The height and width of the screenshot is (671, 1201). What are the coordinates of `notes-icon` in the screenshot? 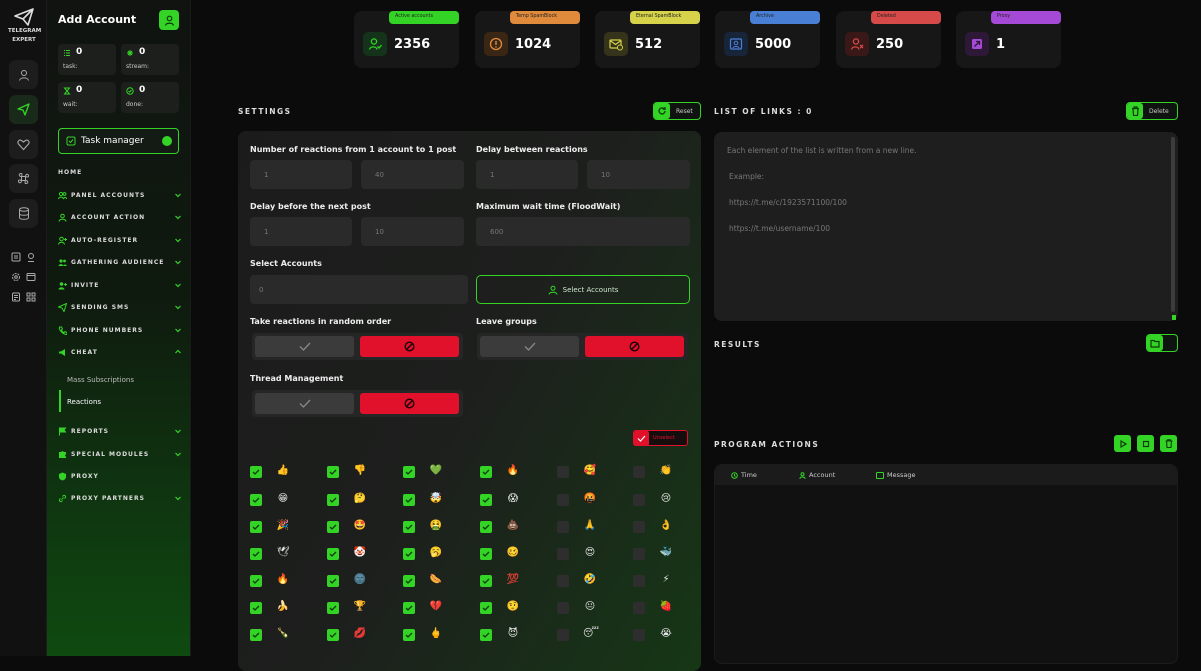 It's located at (15, 296).